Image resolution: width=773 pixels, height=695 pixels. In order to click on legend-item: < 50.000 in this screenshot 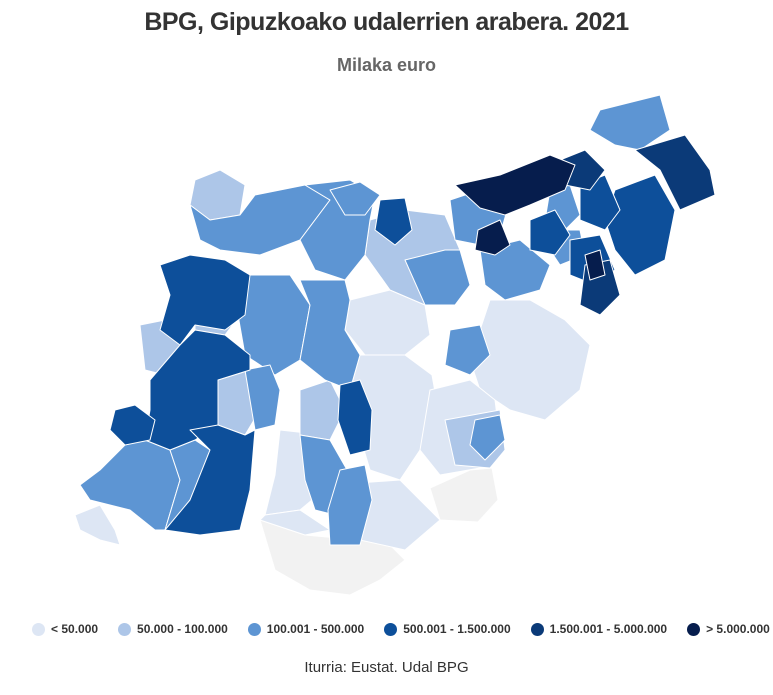, I will do `click(65, 629)`.